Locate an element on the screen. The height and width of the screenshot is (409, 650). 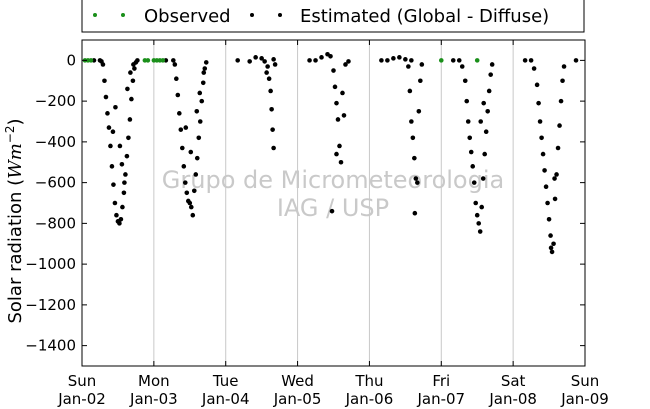
x-tick-label-day: Tue is located at coordinates (225, 381).